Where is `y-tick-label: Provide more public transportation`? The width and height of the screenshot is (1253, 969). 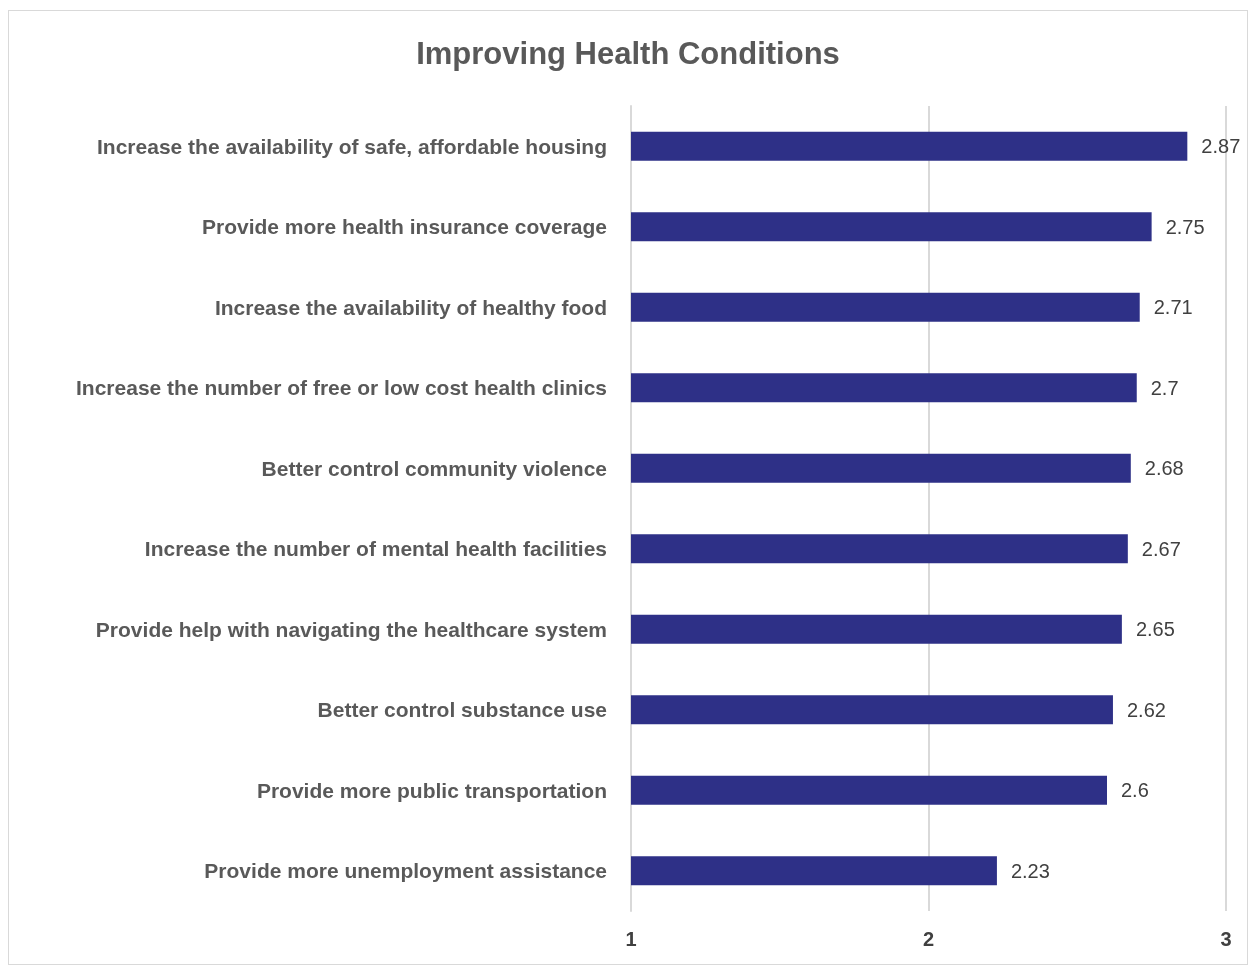
y-tick-label: Provide more public transportation is located at coordinates (431, 790).